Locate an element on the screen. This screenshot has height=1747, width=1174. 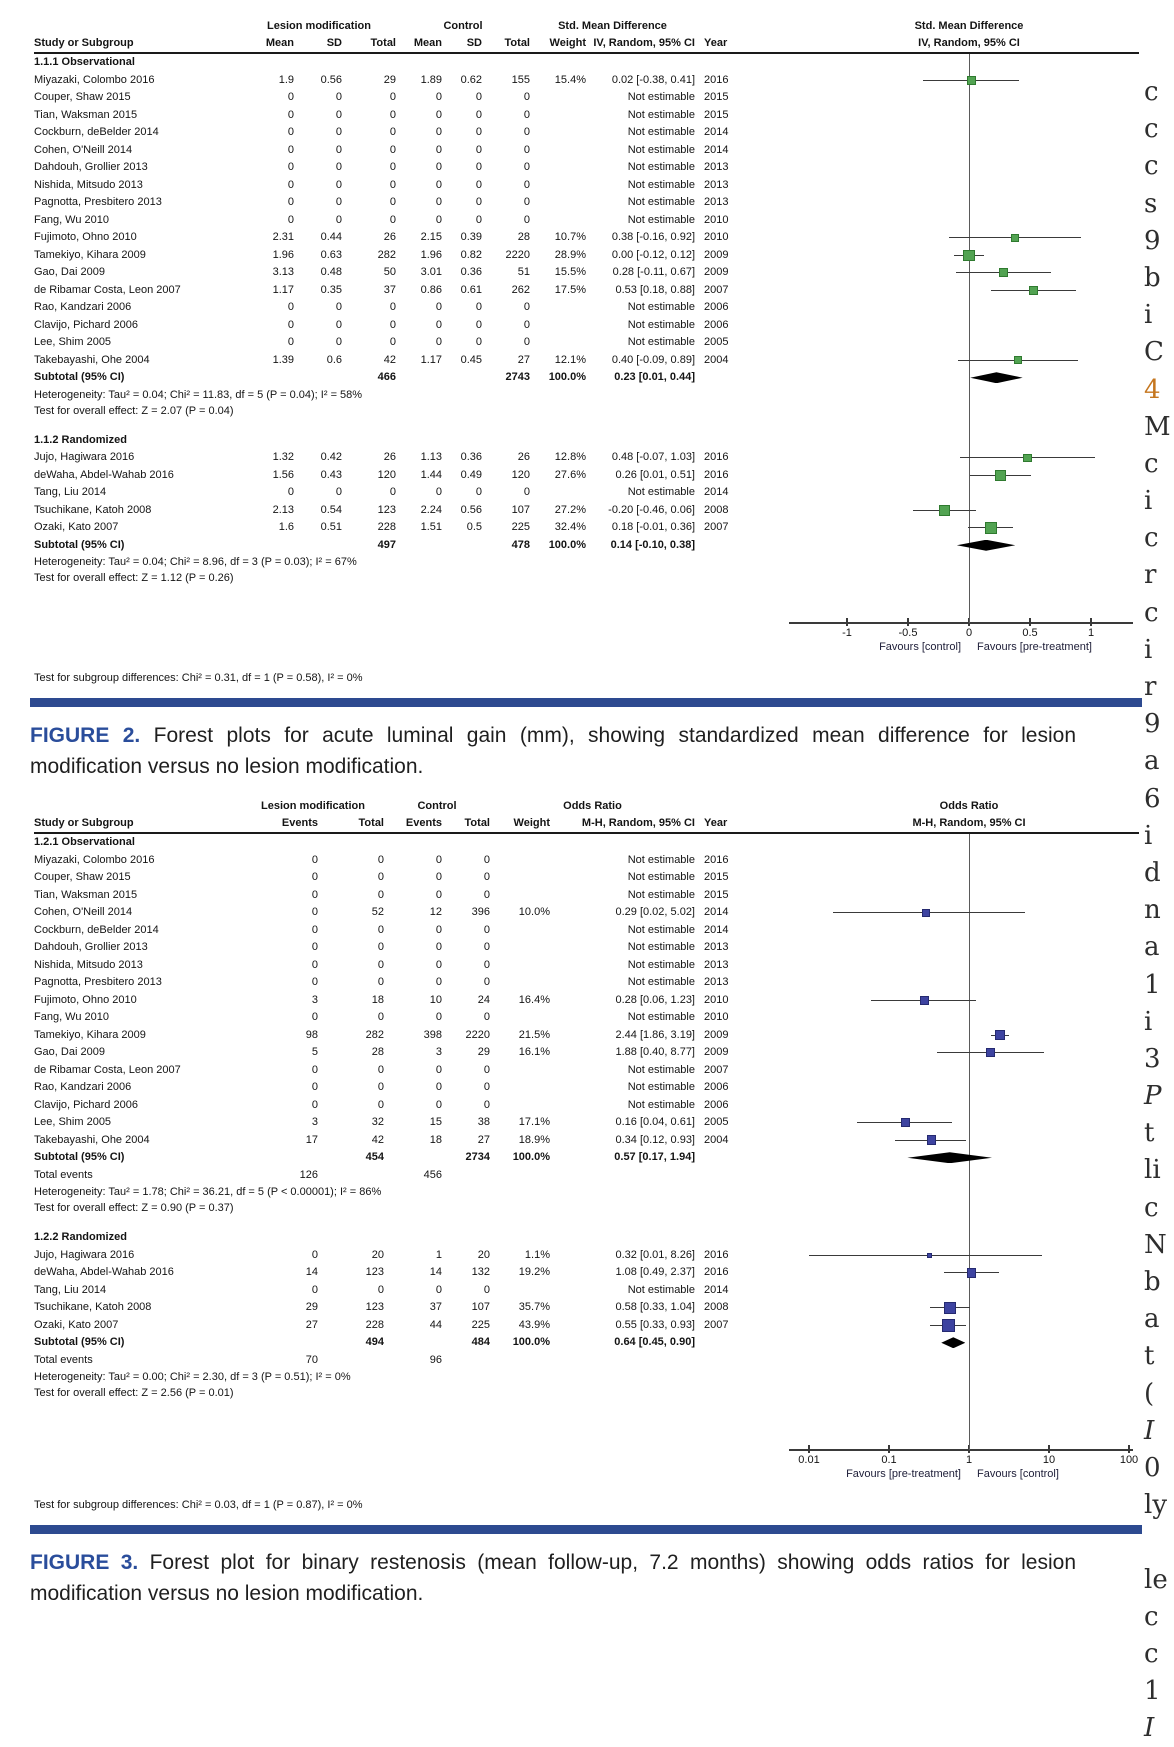
total-events-row: Total events 126 456 is located at coordinates (586, 1176).